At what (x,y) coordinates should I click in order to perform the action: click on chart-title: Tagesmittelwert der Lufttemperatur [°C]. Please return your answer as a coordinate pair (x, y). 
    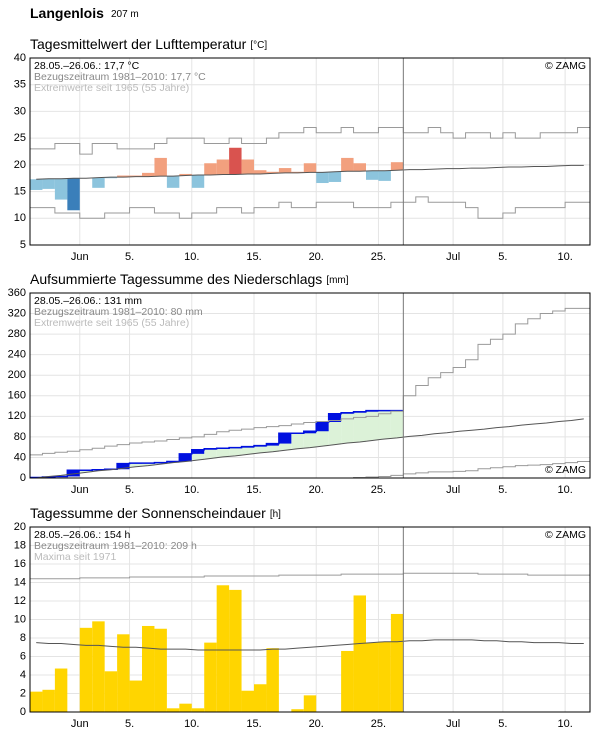
    Looking at the image, I should click on (148, 44).